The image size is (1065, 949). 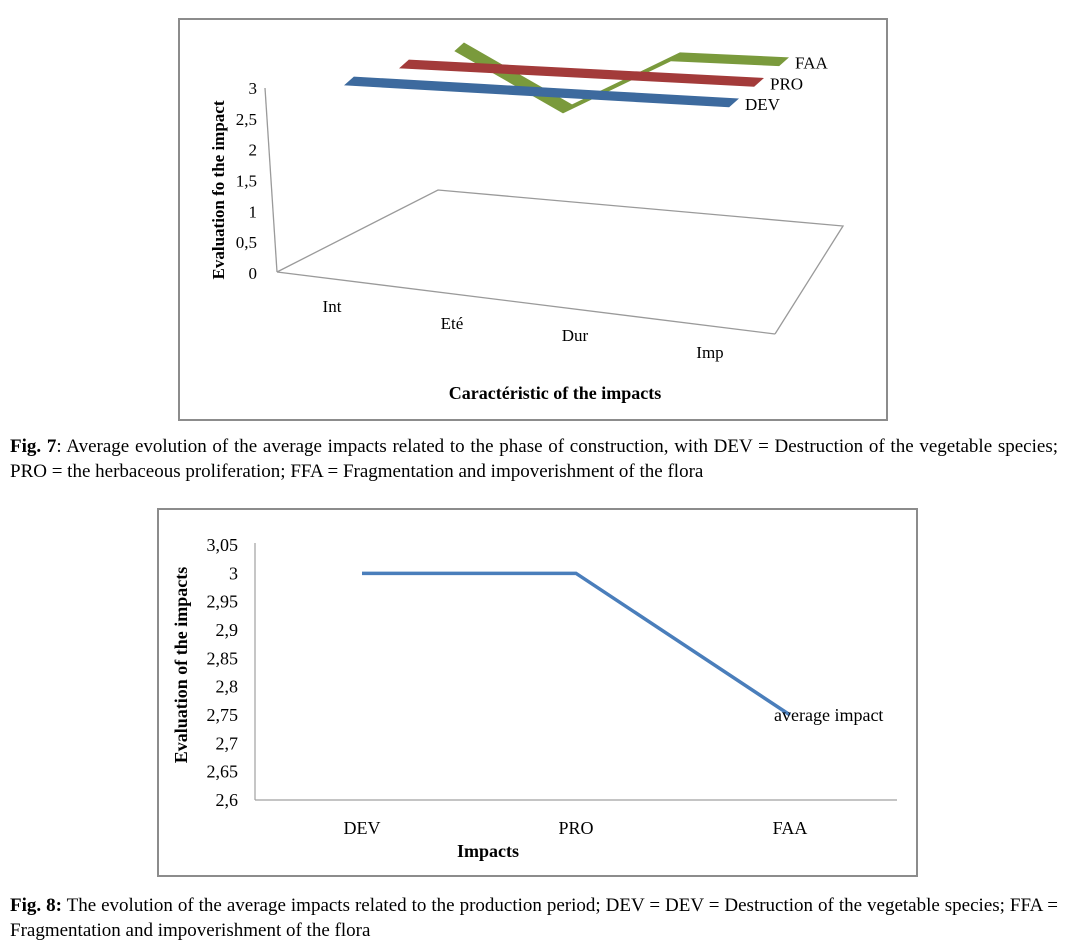 I want to click on y-tick-label: 2,9, so click(x=227, y=630).